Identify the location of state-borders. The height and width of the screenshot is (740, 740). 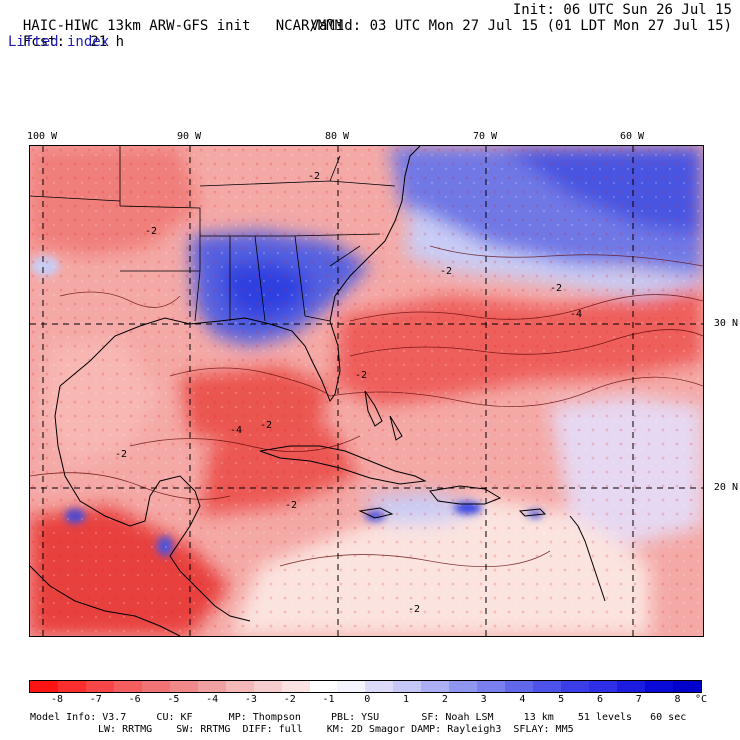
(213, 234).